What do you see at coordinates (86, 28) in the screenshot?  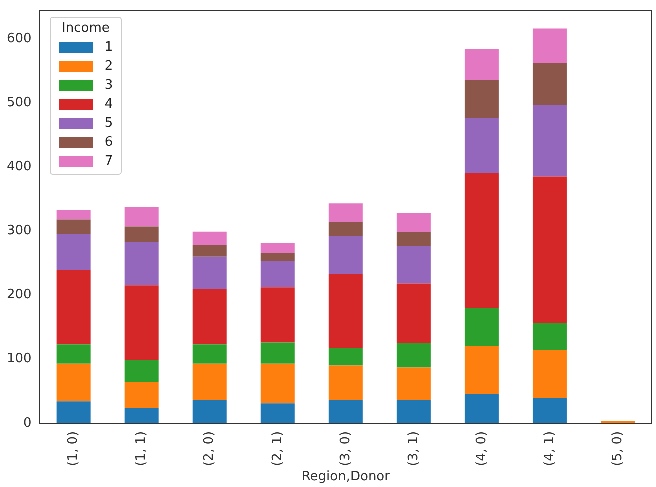 I see `legend-title: Income` at bounding box center [86, 28].